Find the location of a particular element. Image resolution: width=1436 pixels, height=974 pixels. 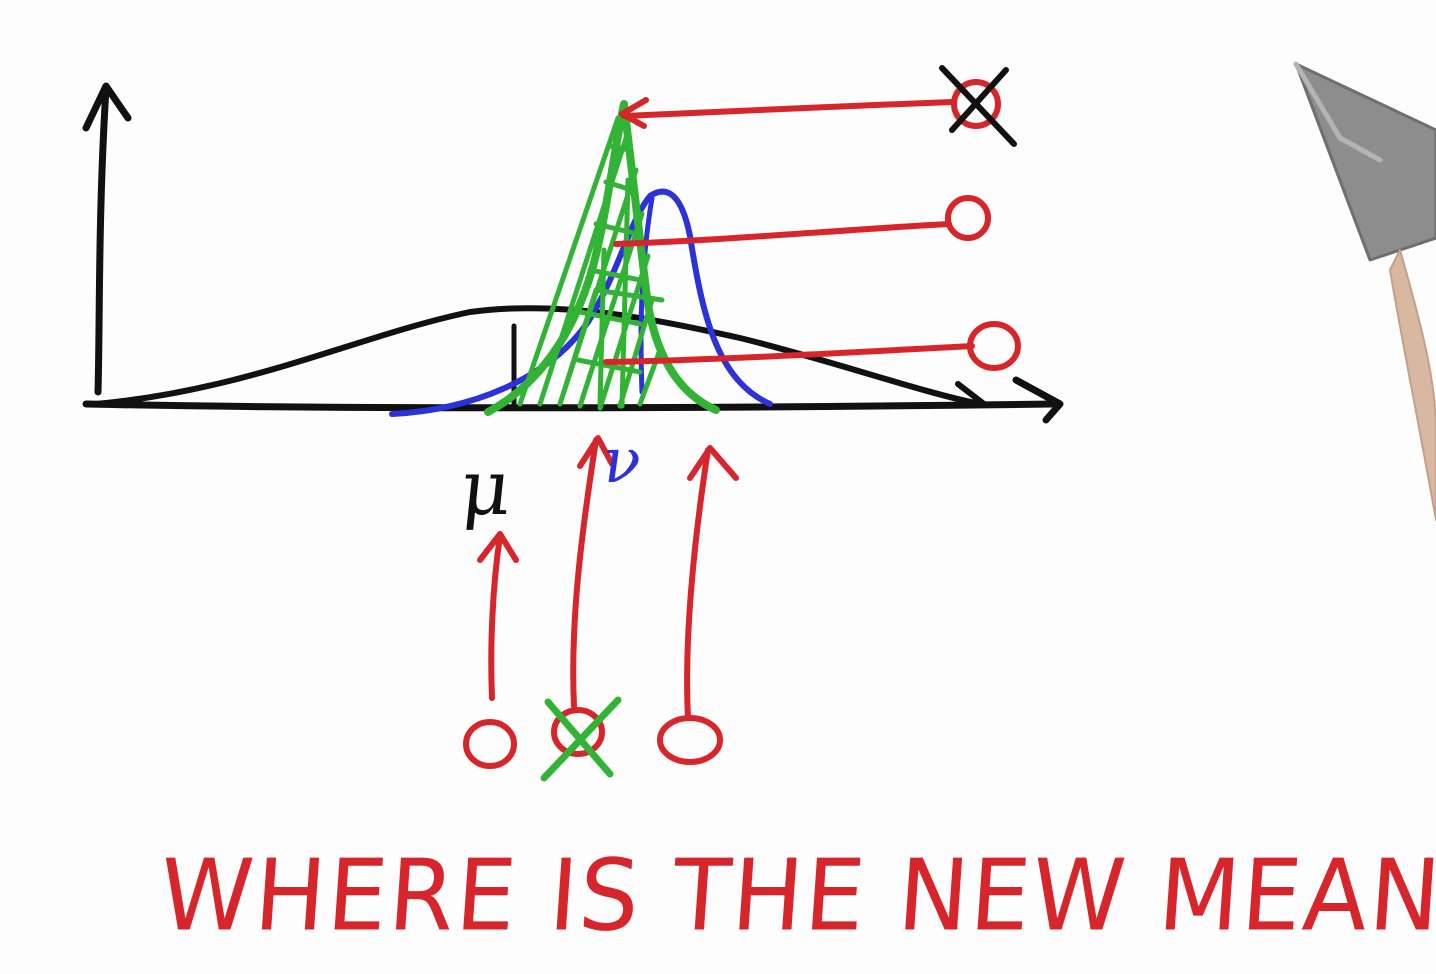

x-axis is located at coordinates (569, 406).